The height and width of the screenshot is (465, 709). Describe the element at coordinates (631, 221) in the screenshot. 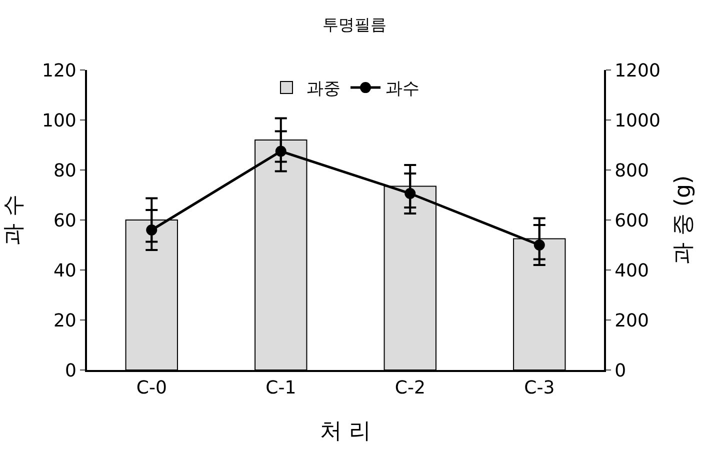

I see `y2-tick-label: 600` at that location.